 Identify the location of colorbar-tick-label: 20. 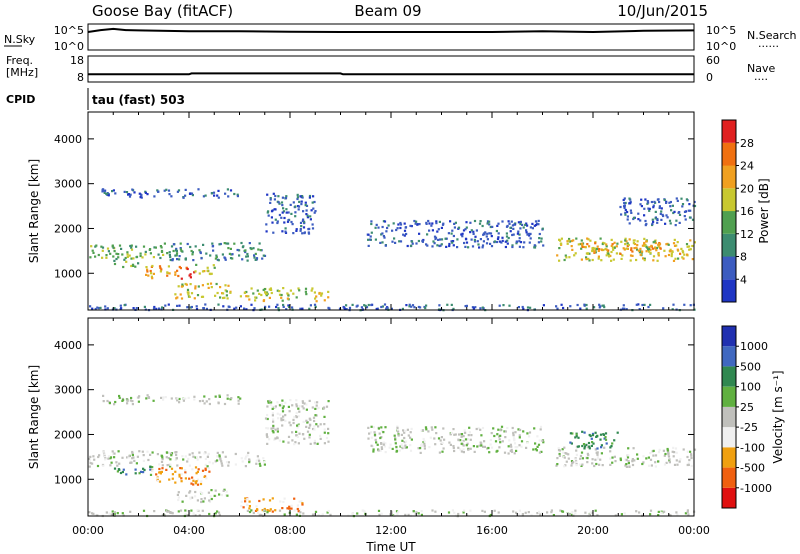
(747, 188).